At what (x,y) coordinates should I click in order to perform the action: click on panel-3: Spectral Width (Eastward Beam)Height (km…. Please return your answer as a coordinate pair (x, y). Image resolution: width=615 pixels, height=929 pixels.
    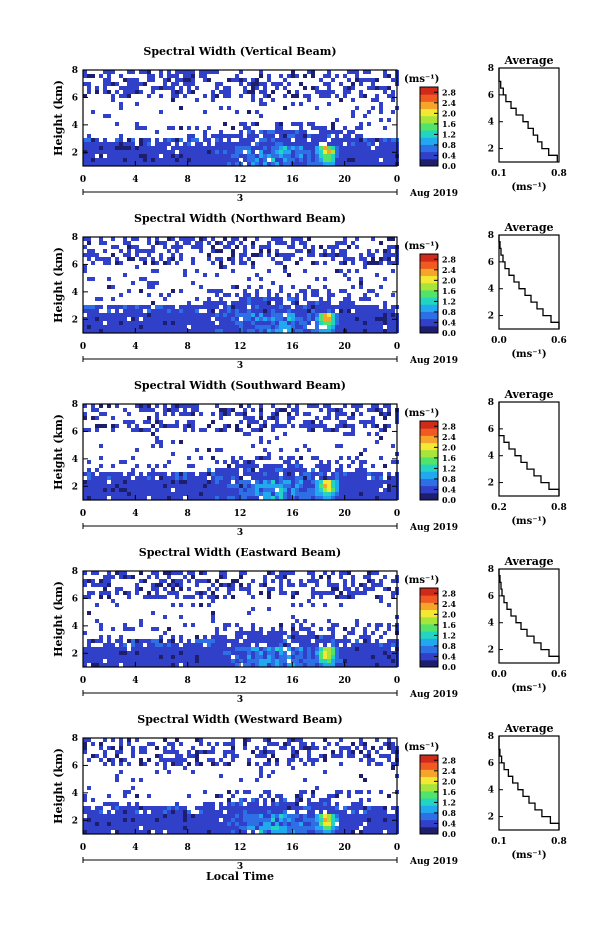
    Looking at the image, I should click on (309, 625).